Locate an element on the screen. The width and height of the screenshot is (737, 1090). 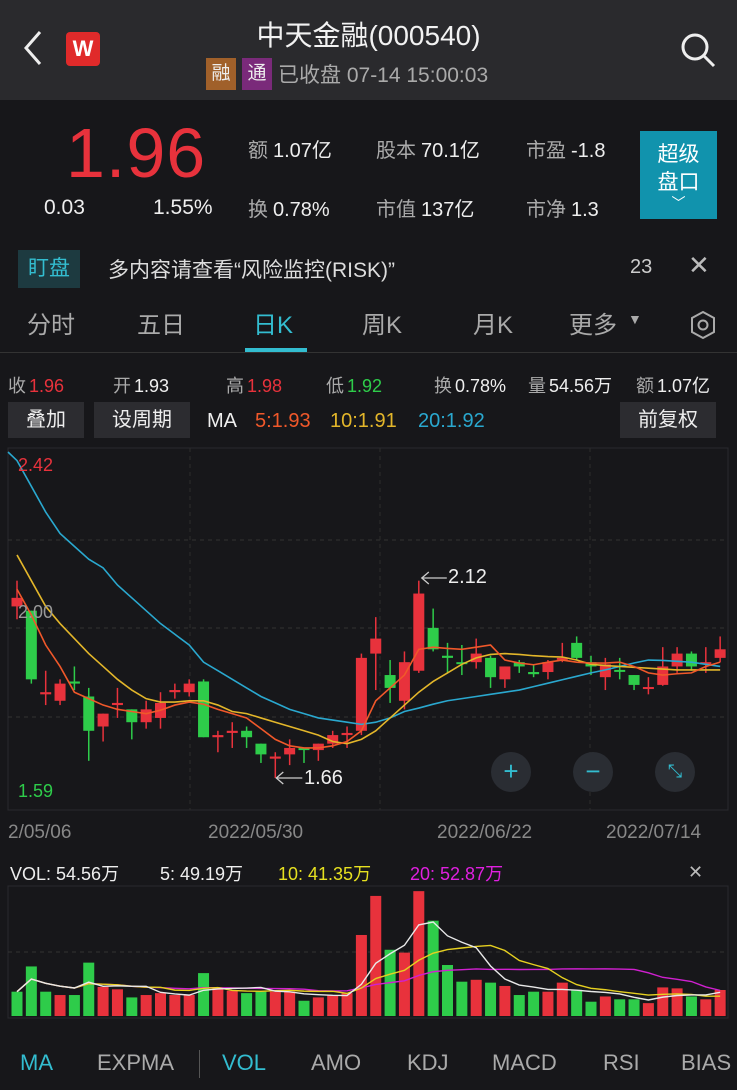
indicator-tab-macd: MACD is located at coordinates (524, 1062).